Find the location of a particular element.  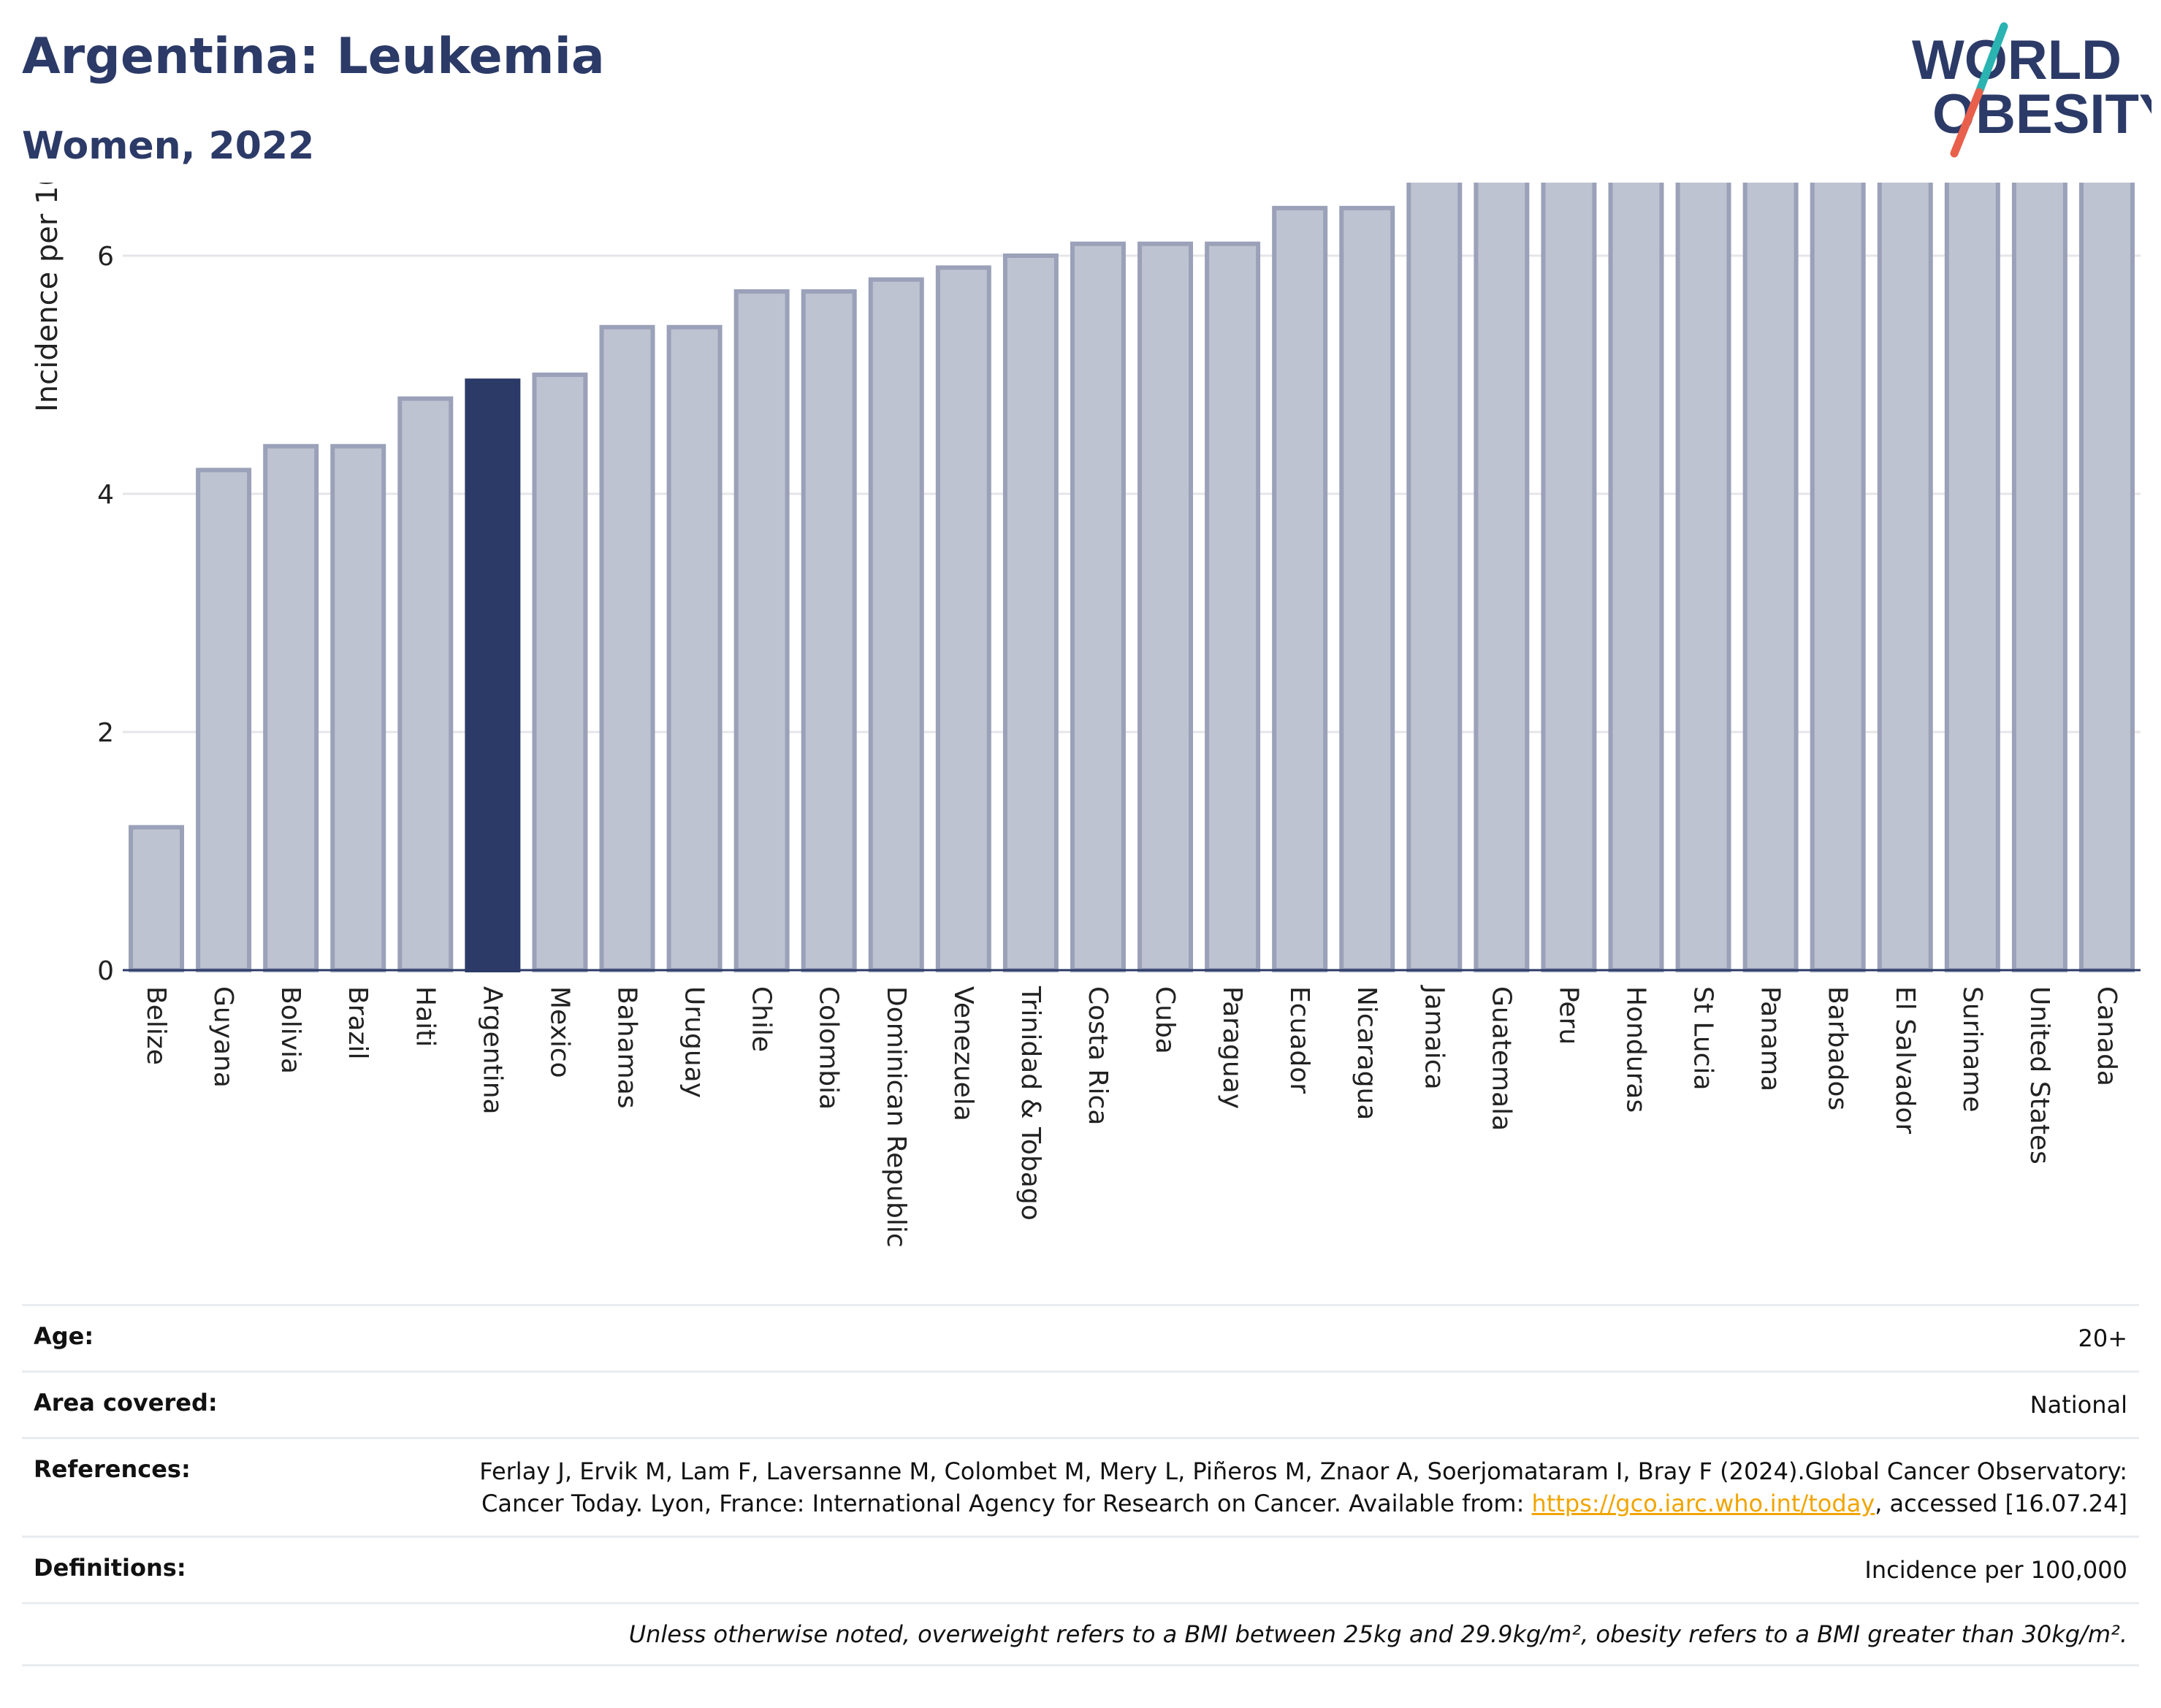

x-tick-label: Trinidad & Tobago is located at coordinates (1030, 1103).